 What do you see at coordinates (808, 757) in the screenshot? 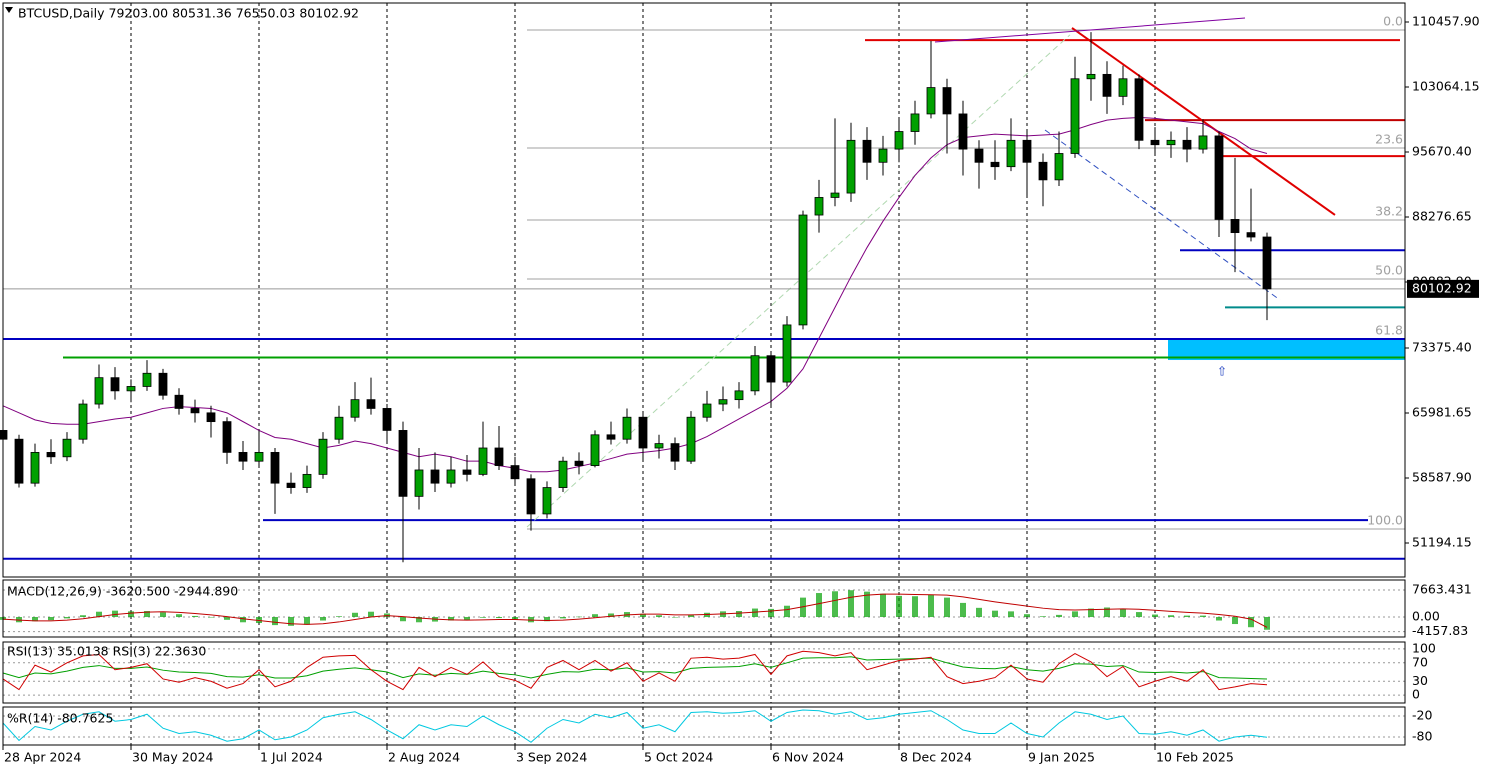
I see `x-tick-label: 6 Nov 2024` at bounding box center [808, 757].